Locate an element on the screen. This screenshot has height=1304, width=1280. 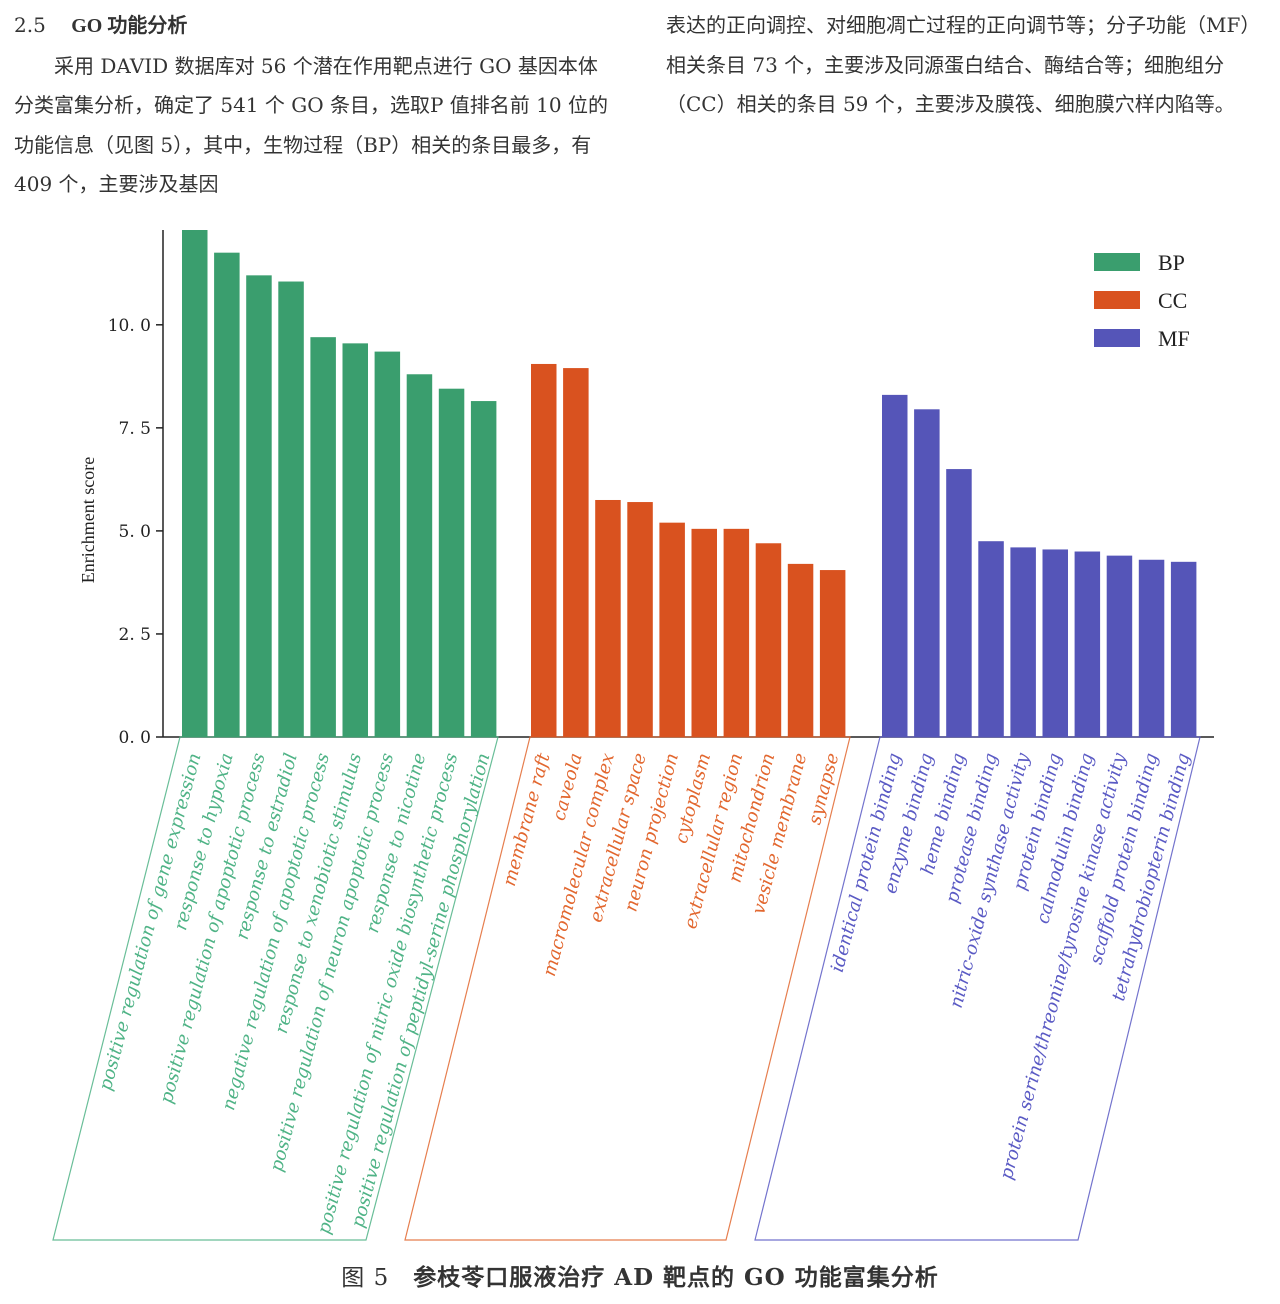
legend-swatch-mf is located at coordinates (1117, 338).